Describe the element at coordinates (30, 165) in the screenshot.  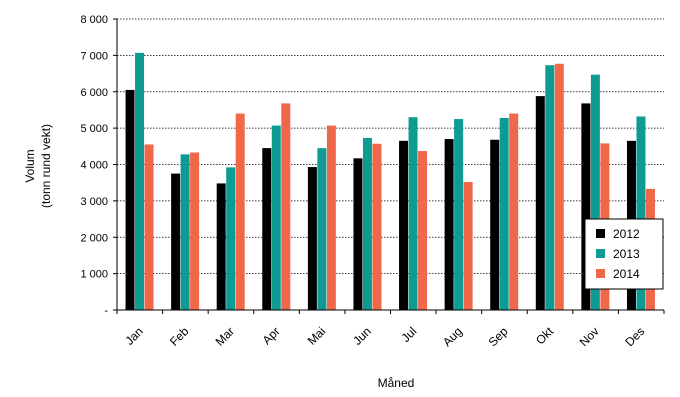
I see `y-axis-title-line-1: Volum` at that location.